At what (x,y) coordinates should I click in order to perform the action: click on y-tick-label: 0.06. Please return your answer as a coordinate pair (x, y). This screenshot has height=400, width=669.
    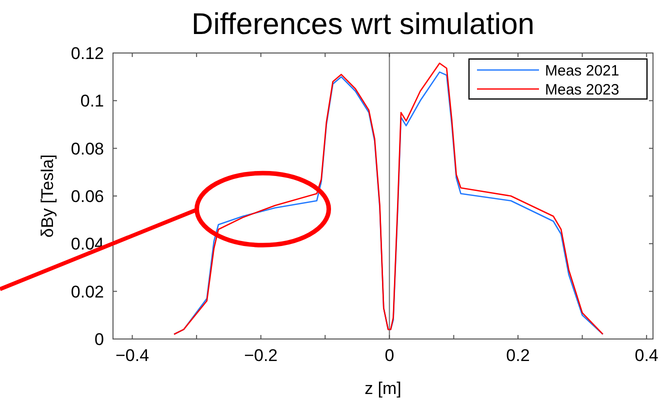
    Looking at the image, I should click on (87, 196).